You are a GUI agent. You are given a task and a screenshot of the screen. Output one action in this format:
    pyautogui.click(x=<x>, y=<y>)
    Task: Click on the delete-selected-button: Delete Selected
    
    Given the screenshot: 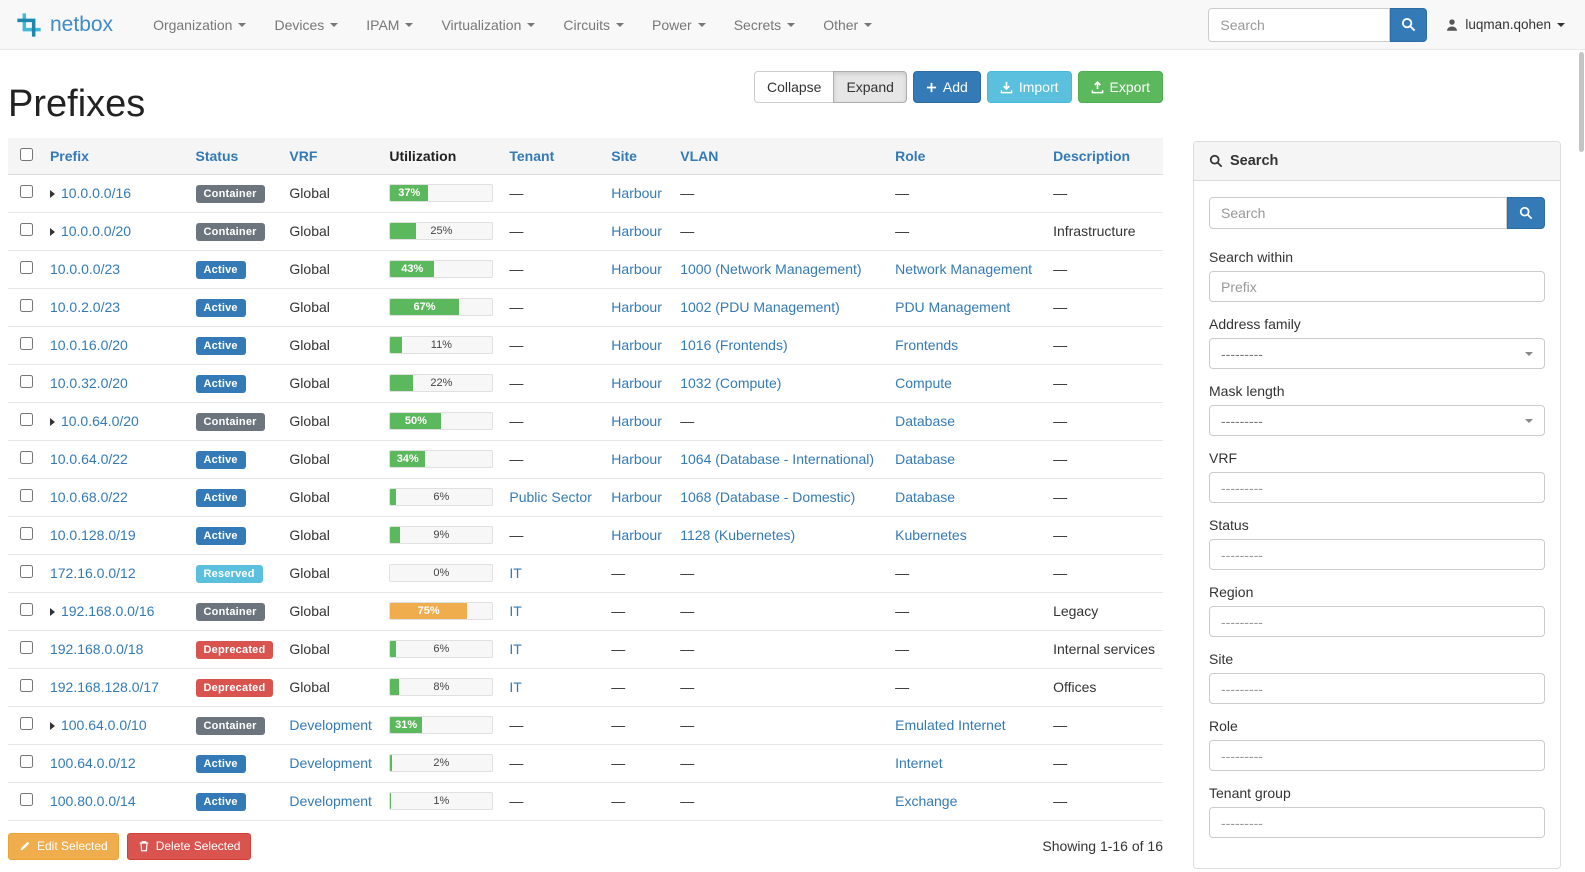 What is the action you would take?
    pyautogui.click(x=189, y=846)
    